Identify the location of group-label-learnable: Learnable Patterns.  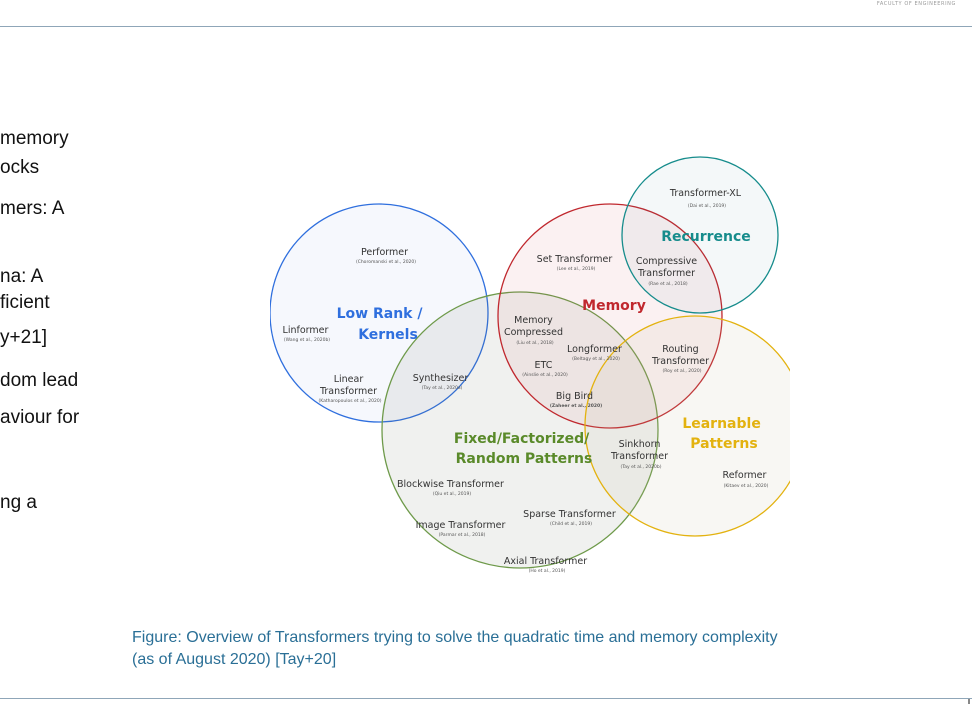
(723, 434).